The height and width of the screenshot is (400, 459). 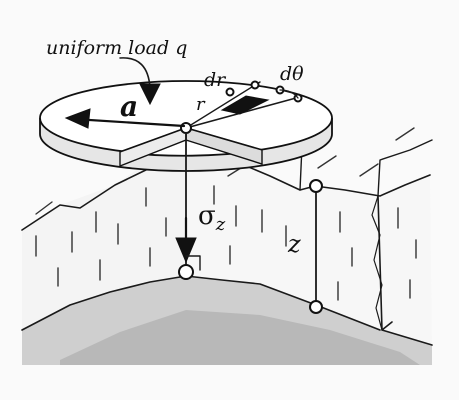 I want to click on loaded-disk, so click(x=186, y=126).